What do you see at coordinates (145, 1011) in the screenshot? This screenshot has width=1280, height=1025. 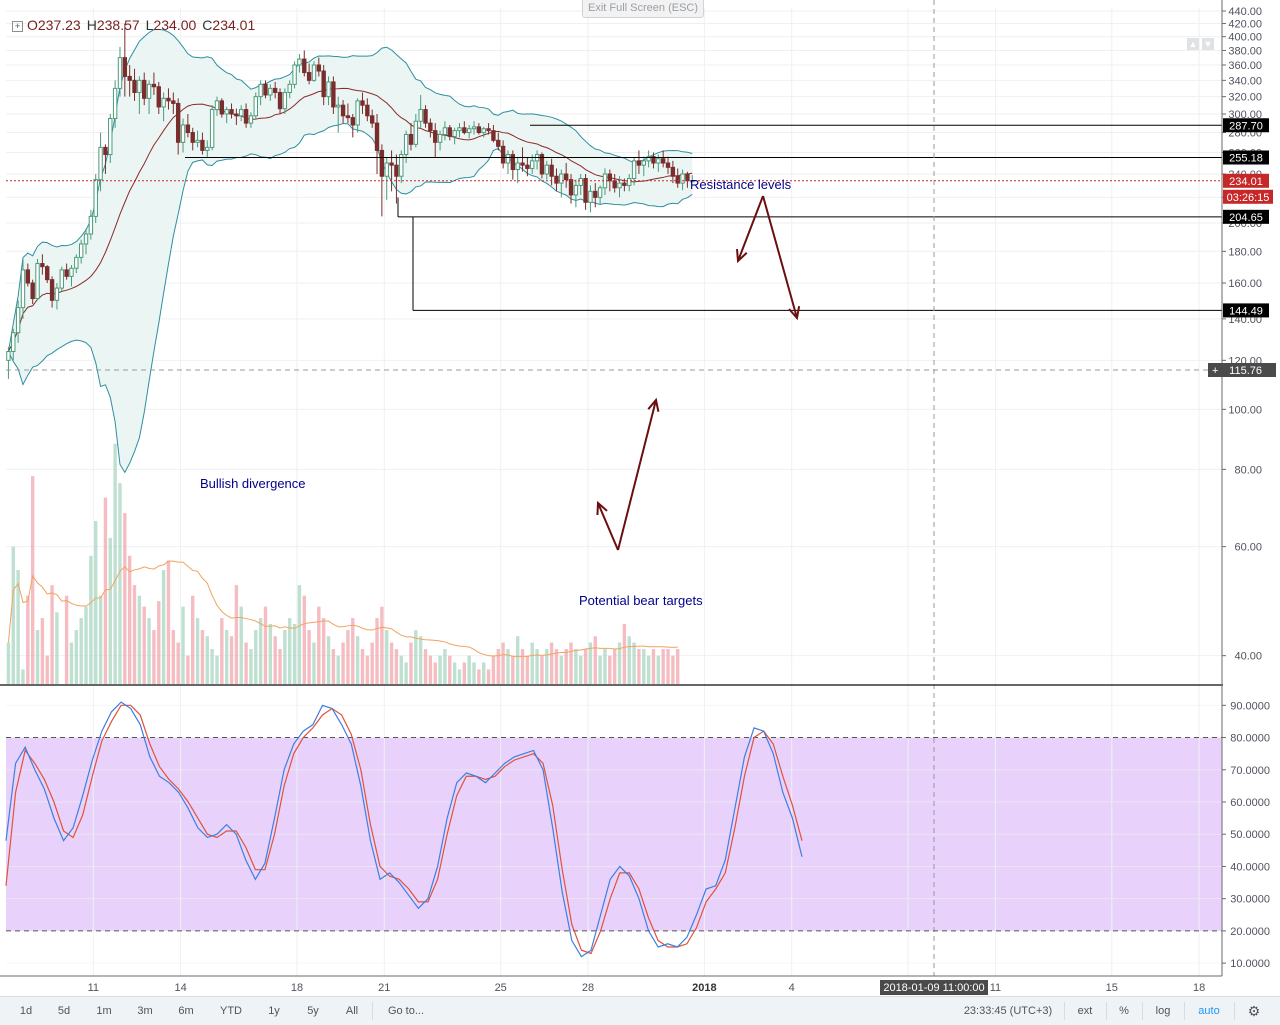 I see `range-3m-button: 3m` at bounding box center [145, 1011].